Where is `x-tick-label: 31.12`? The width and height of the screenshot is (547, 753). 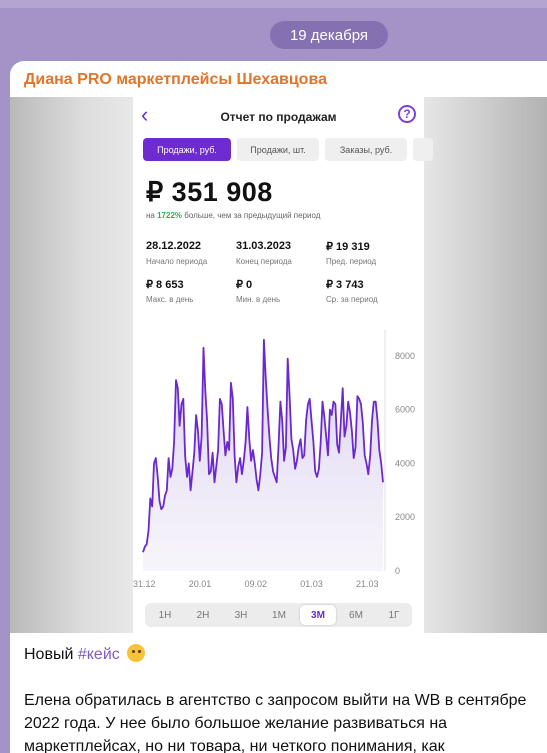
x-tick-label: 31.12 is located at coordinates (144, 584).